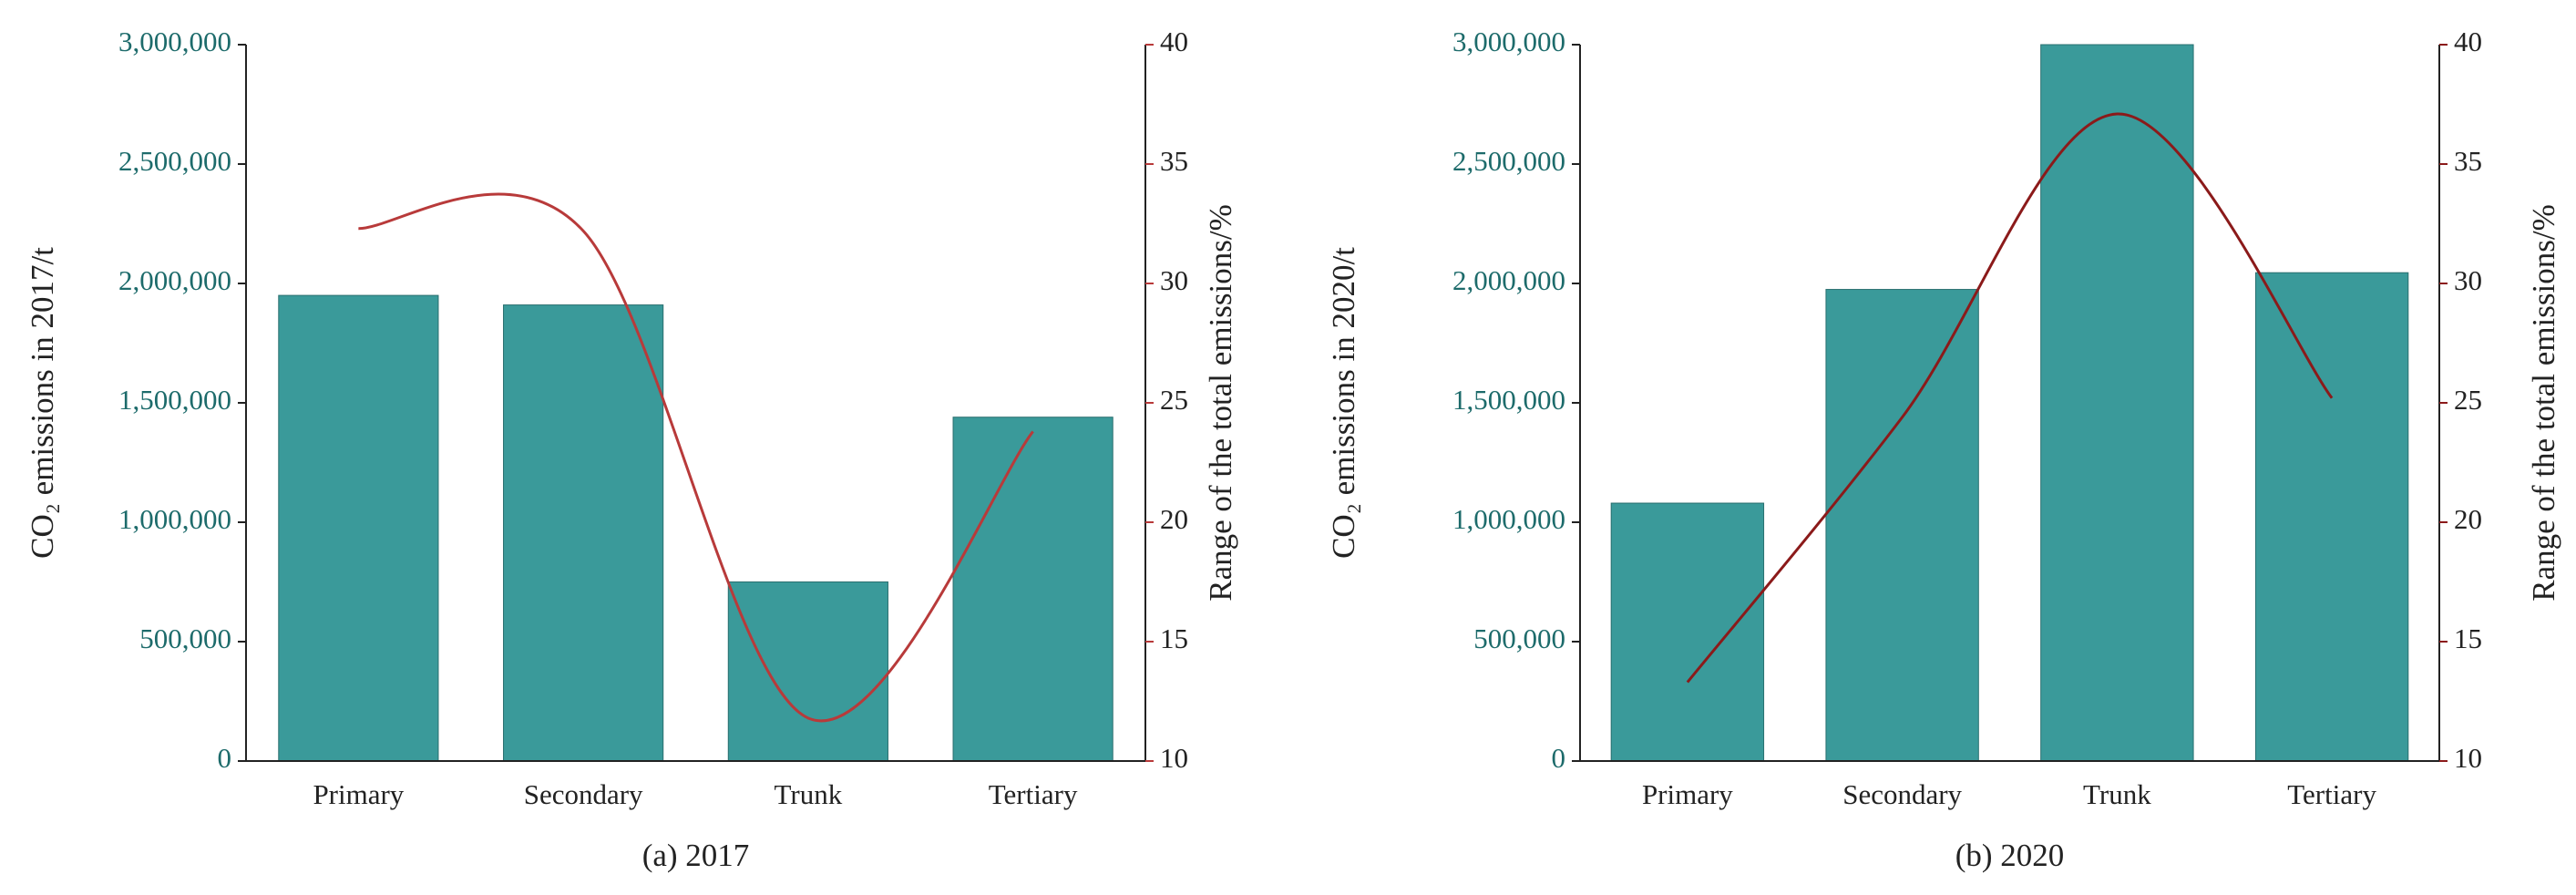 Image resolution: width=2576 pixels, height=895 pixels. What do you see at coordinates (43, 403) in the screenshot?
I see `y-axis-label: CO₂ emissions in 2017/t` at bounding box center [43, 403].